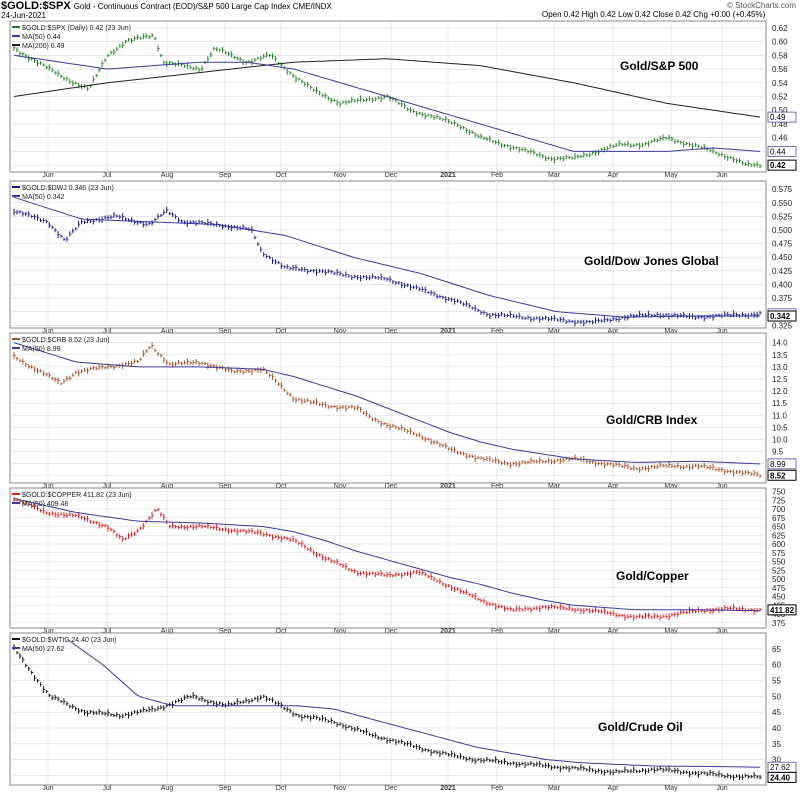  I want to click on y-tick-label: 0.50, so click(780, 110).